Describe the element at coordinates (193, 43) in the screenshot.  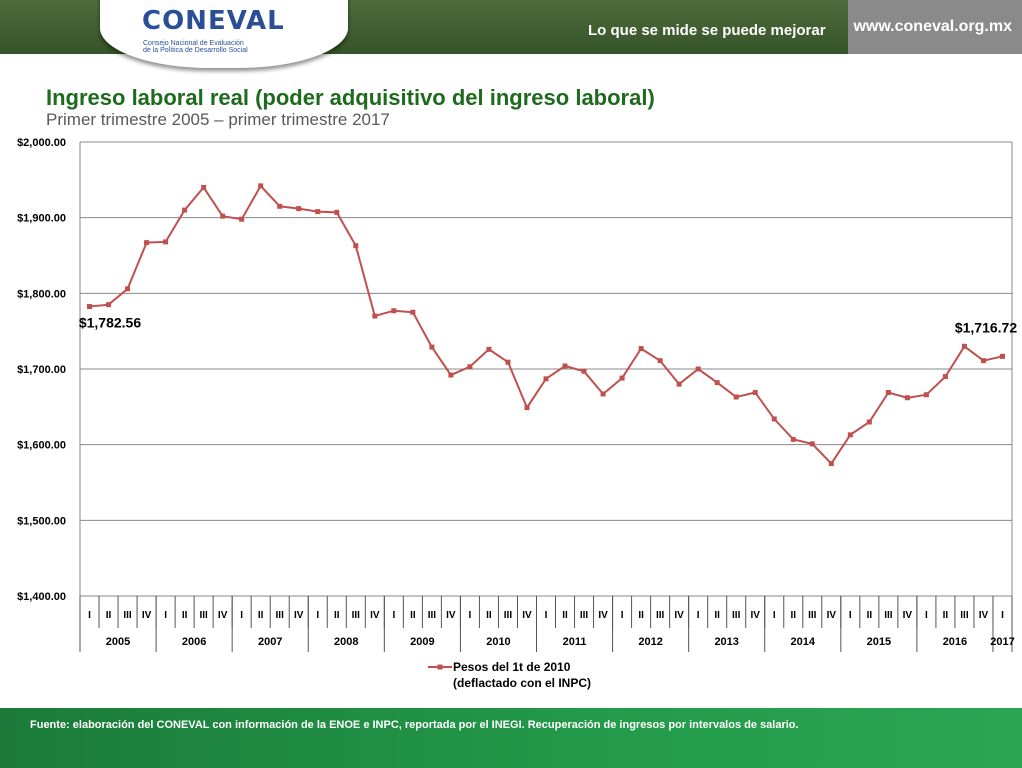
I see `logo-subtitle-line1: Consejo Nacional de Evaluación` at that location.